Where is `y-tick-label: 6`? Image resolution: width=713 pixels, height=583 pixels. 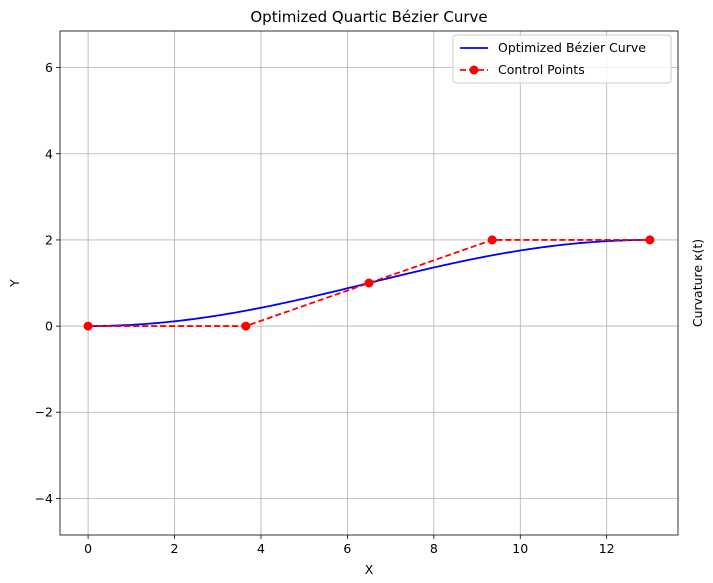
y-tick-label: 6 is located at coordinates (49, 67).